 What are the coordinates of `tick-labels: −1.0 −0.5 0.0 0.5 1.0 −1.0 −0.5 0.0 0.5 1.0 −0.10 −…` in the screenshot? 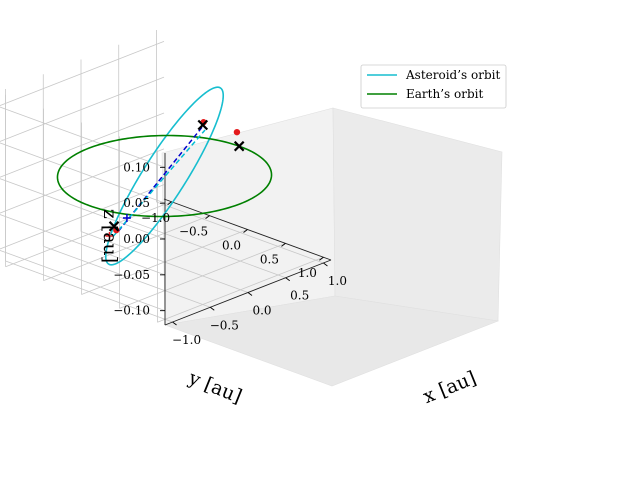 It's located at (230, 253).